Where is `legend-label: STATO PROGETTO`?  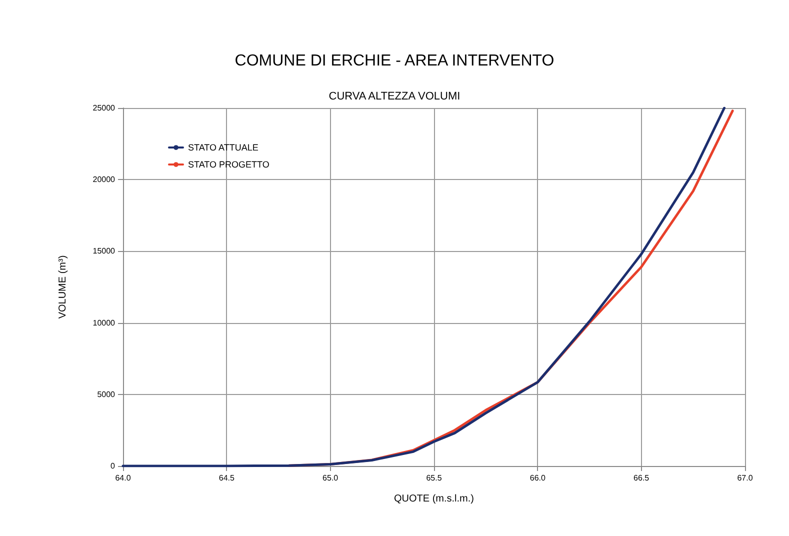 legend-label: STATO PROGETTO is located at coordinates (229, 165).